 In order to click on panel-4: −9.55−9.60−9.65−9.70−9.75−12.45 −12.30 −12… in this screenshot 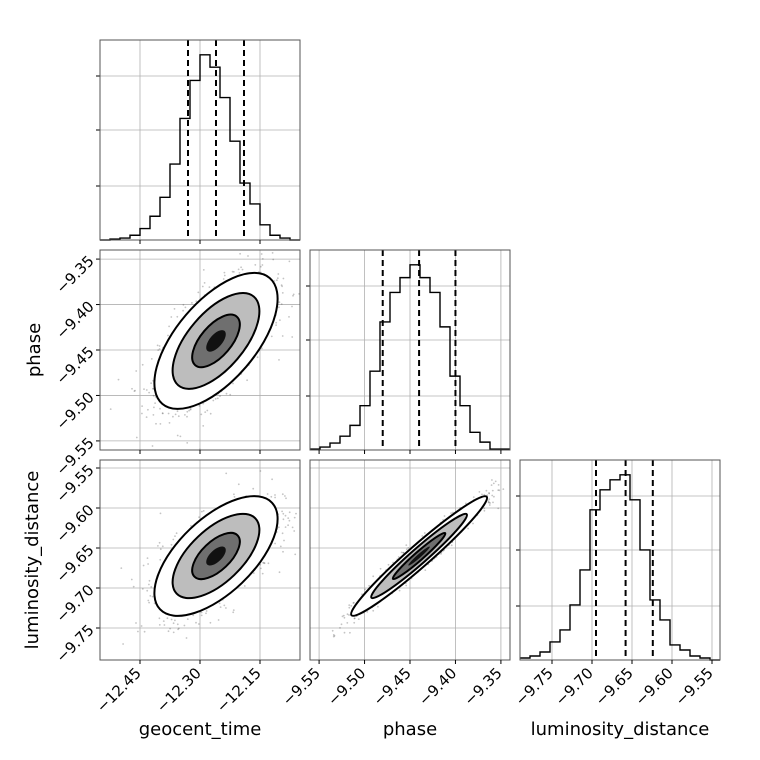, I will do `click(176, 587)`.